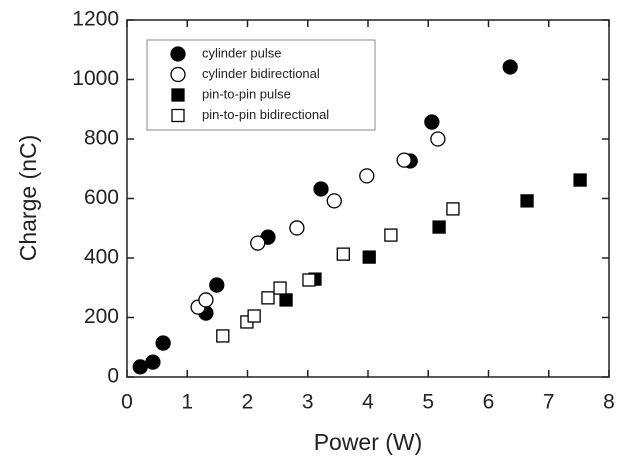 The image size is (617, 463). What do you see at coordinates (489, 402) in the screenshot?
I see `x-tick-label: 6` at bounding box center [489, 402].